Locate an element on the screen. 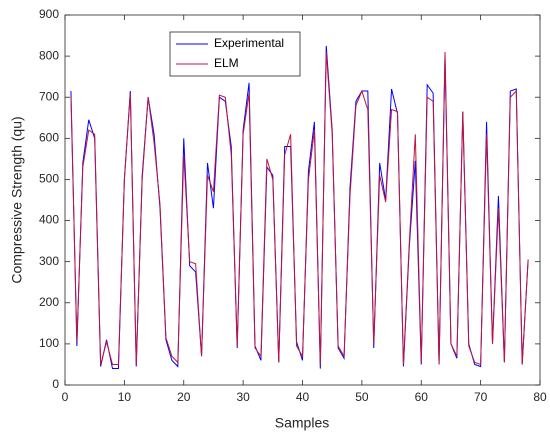  y-tick-label: 300 is located at coordinates (49, 261).